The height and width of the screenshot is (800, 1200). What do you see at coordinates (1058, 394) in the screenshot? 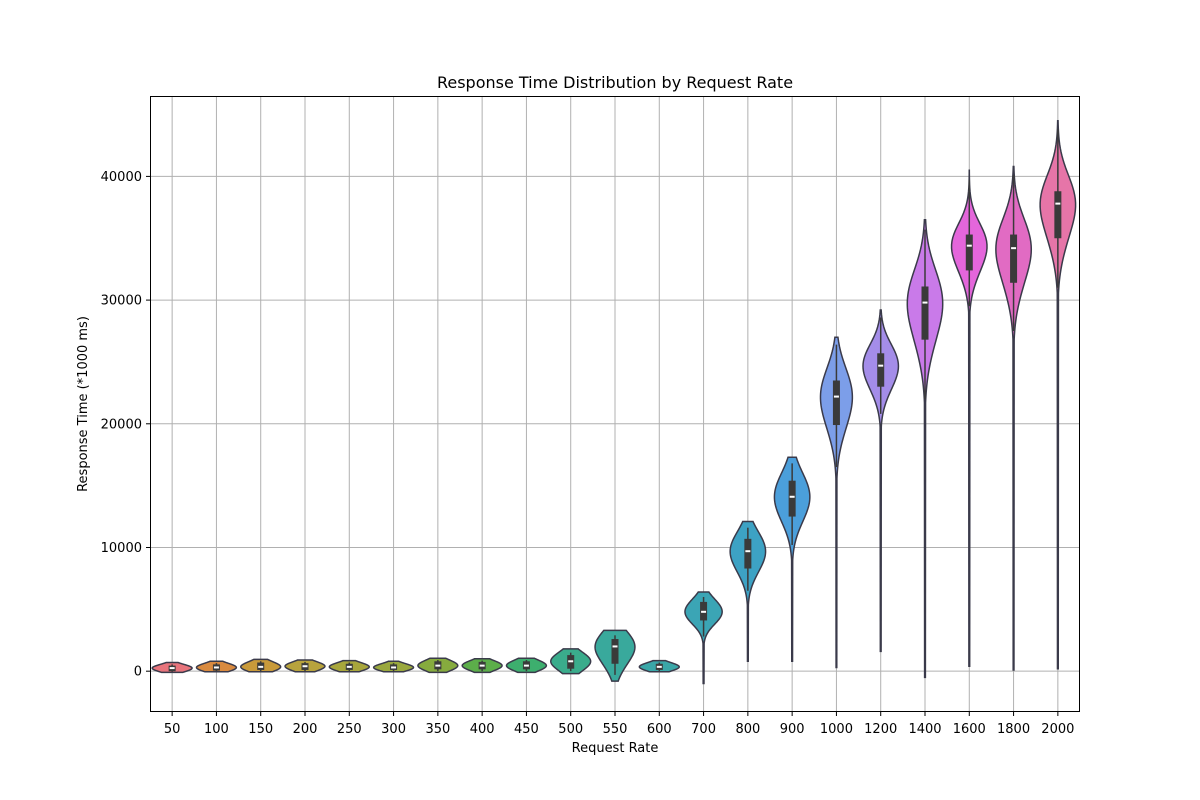
I see `violin-2000` at bounding box center [1058, 394].